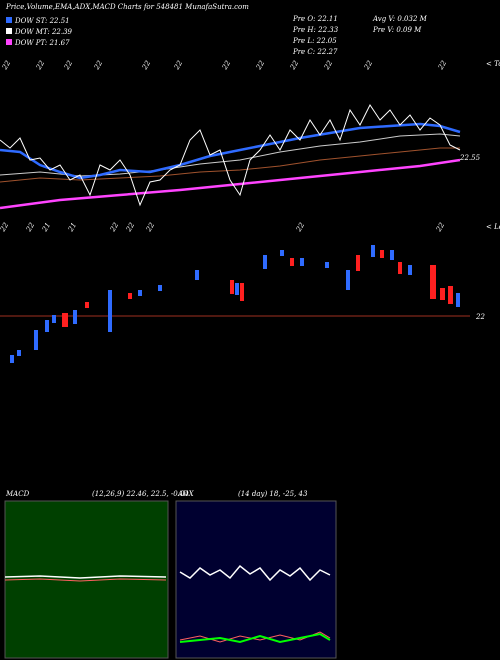 This screenshot has width=500, height=660. What do you see at coordinates (85, 577) in the screenshot?
I see `macd-line` at bounding box center [85, 577].